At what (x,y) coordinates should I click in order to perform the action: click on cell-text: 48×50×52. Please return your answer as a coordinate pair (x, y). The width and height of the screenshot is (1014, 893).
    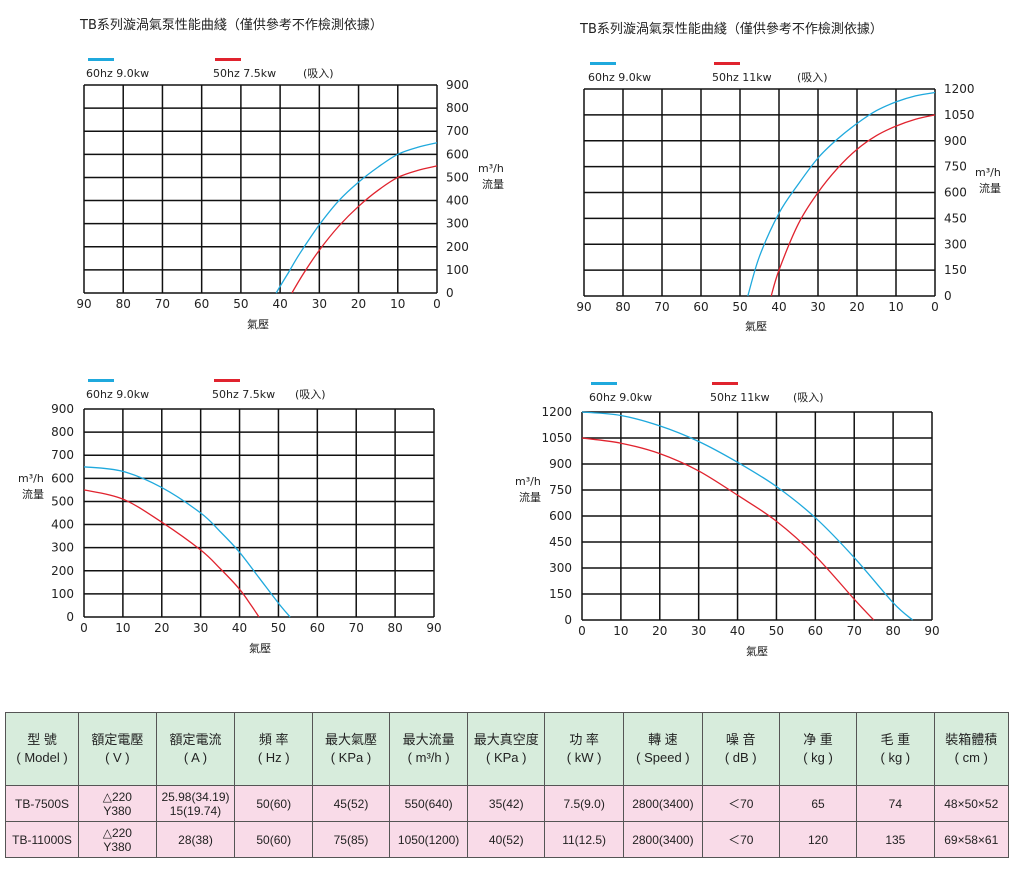
    Looking at the image, I should click on (971, 803).